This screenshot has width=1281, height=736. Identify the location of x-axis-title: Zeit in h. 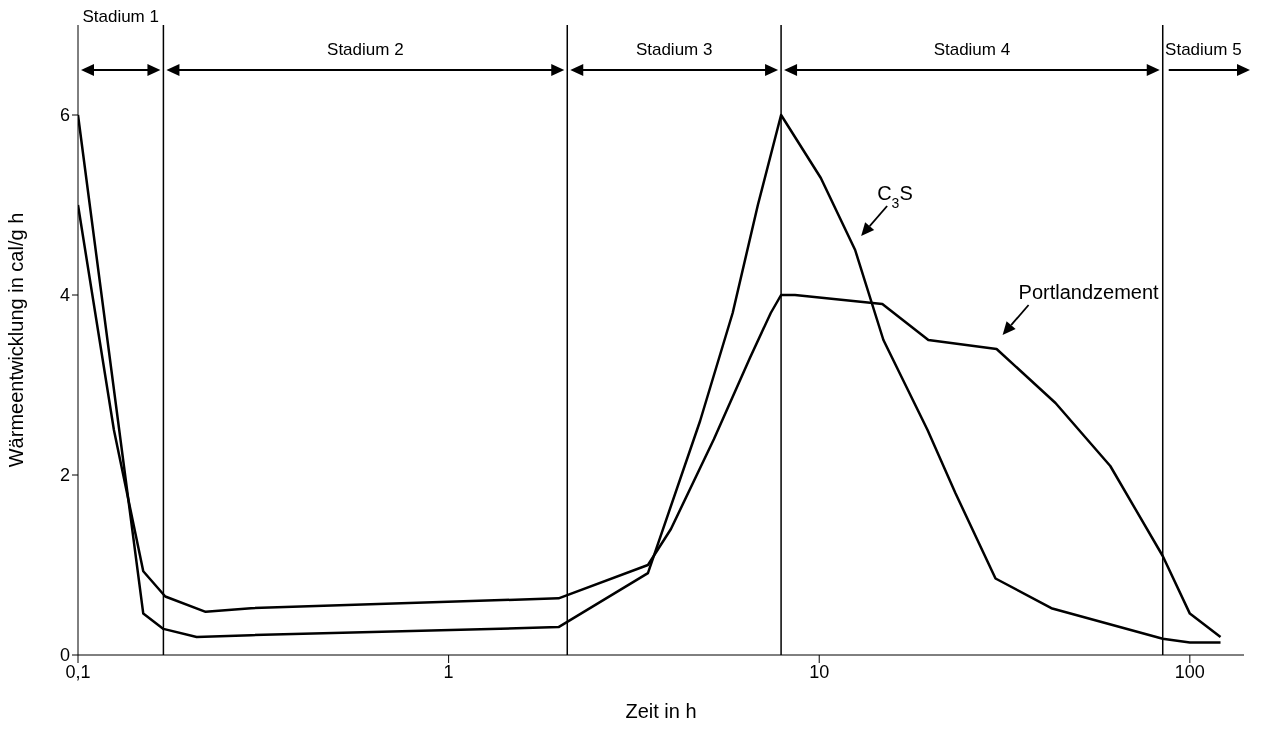
(661, 711).